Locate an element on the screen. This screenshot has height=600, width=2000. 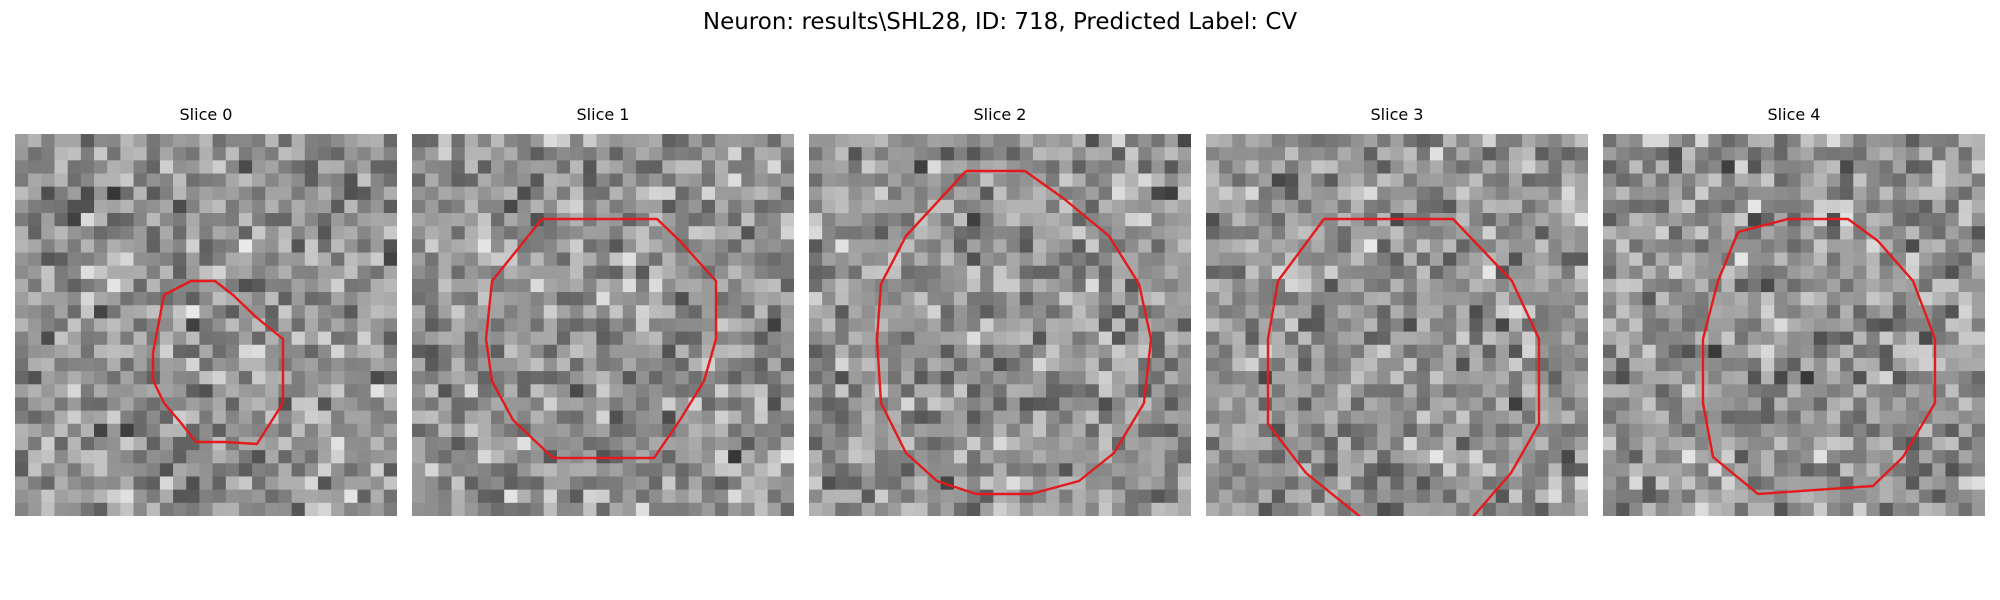
slice-panel-0: Slice 0 is located at coordinates (206, 314).